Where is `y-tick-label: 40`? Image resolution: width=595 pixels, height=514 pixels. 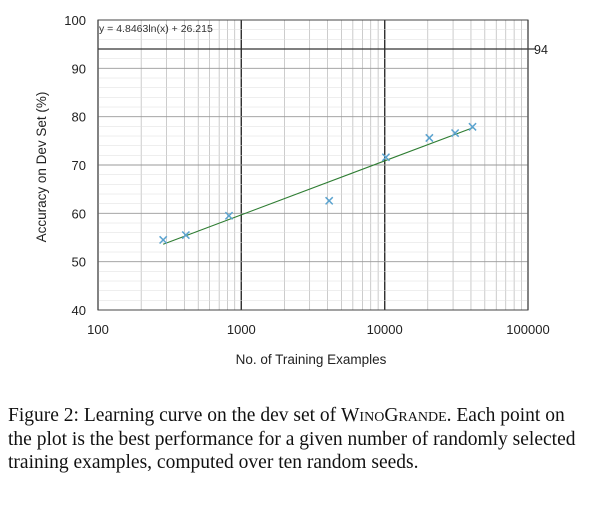
y-tick-label: 40 is located at coordinates (79, 310).